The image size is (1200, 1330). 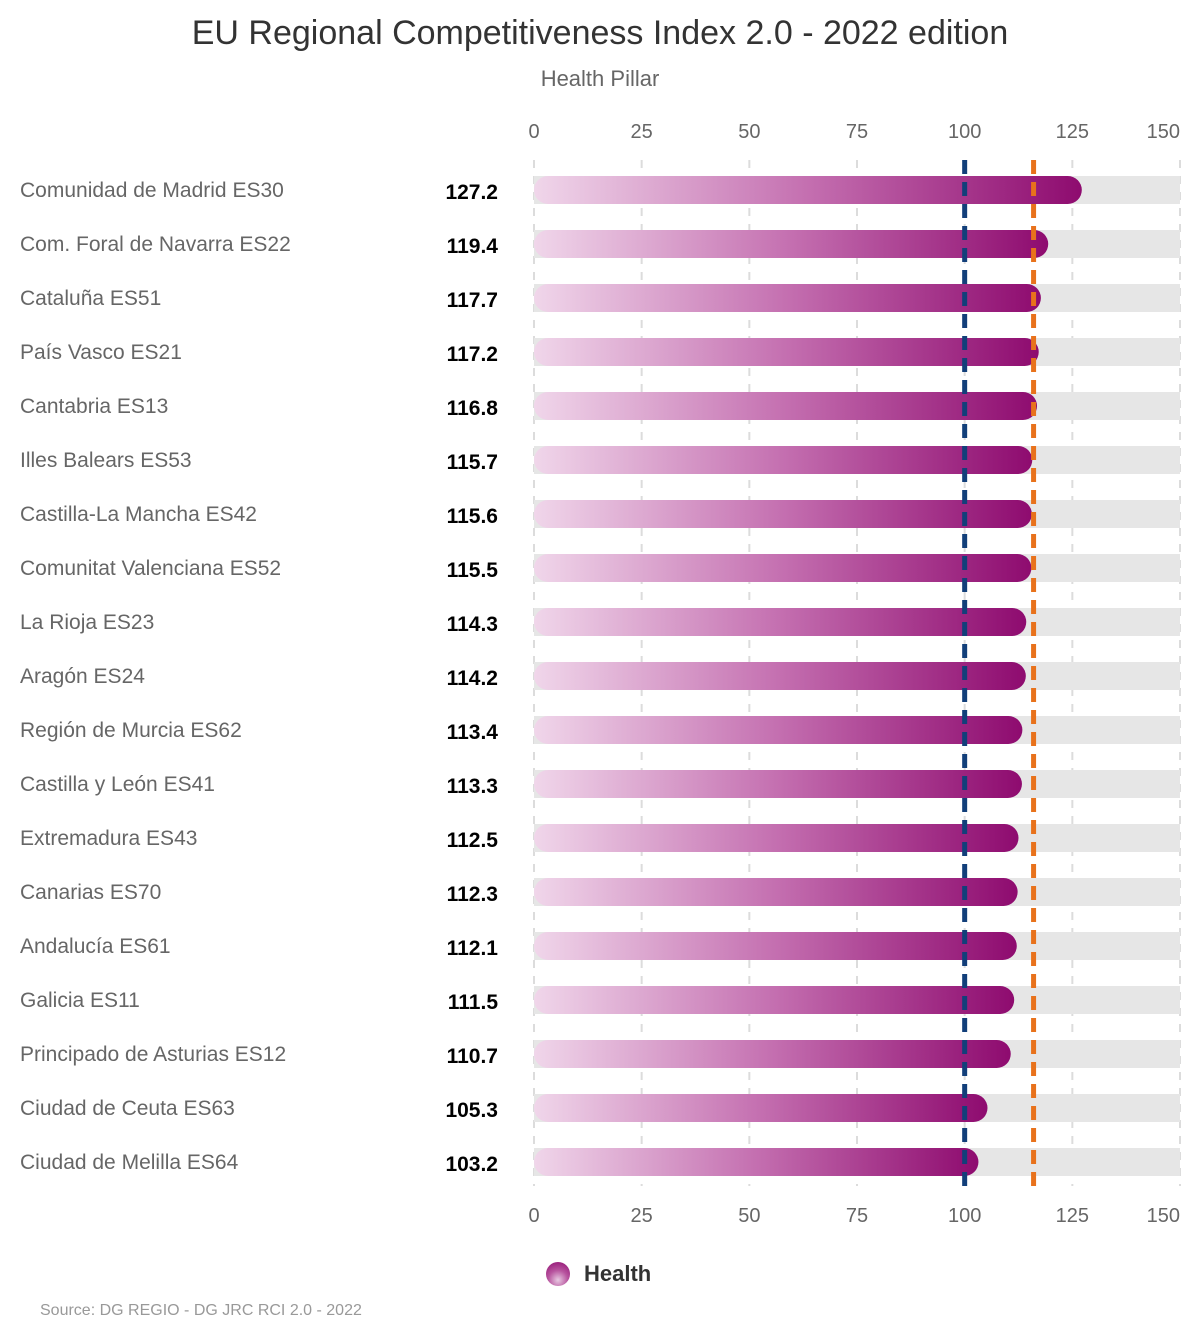 What do you see at coordinates (473, 570) in the screenshot?
I see `value-label: 115.5` at bounding box center [473, 570].